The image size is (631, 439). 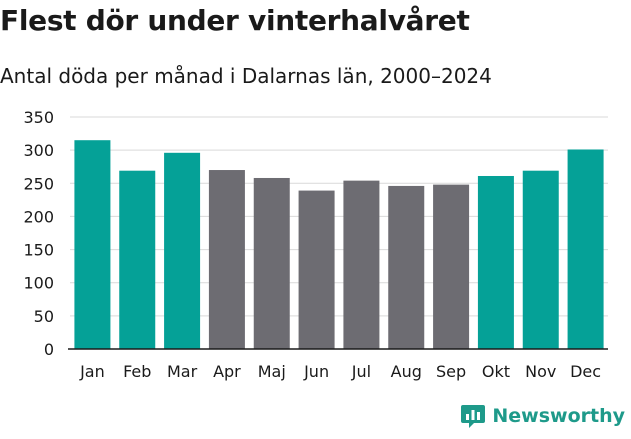 What do you see at coordinates (361, 264) in the screenshot?
I see `bar-jul` at bounding box center [361, 264].